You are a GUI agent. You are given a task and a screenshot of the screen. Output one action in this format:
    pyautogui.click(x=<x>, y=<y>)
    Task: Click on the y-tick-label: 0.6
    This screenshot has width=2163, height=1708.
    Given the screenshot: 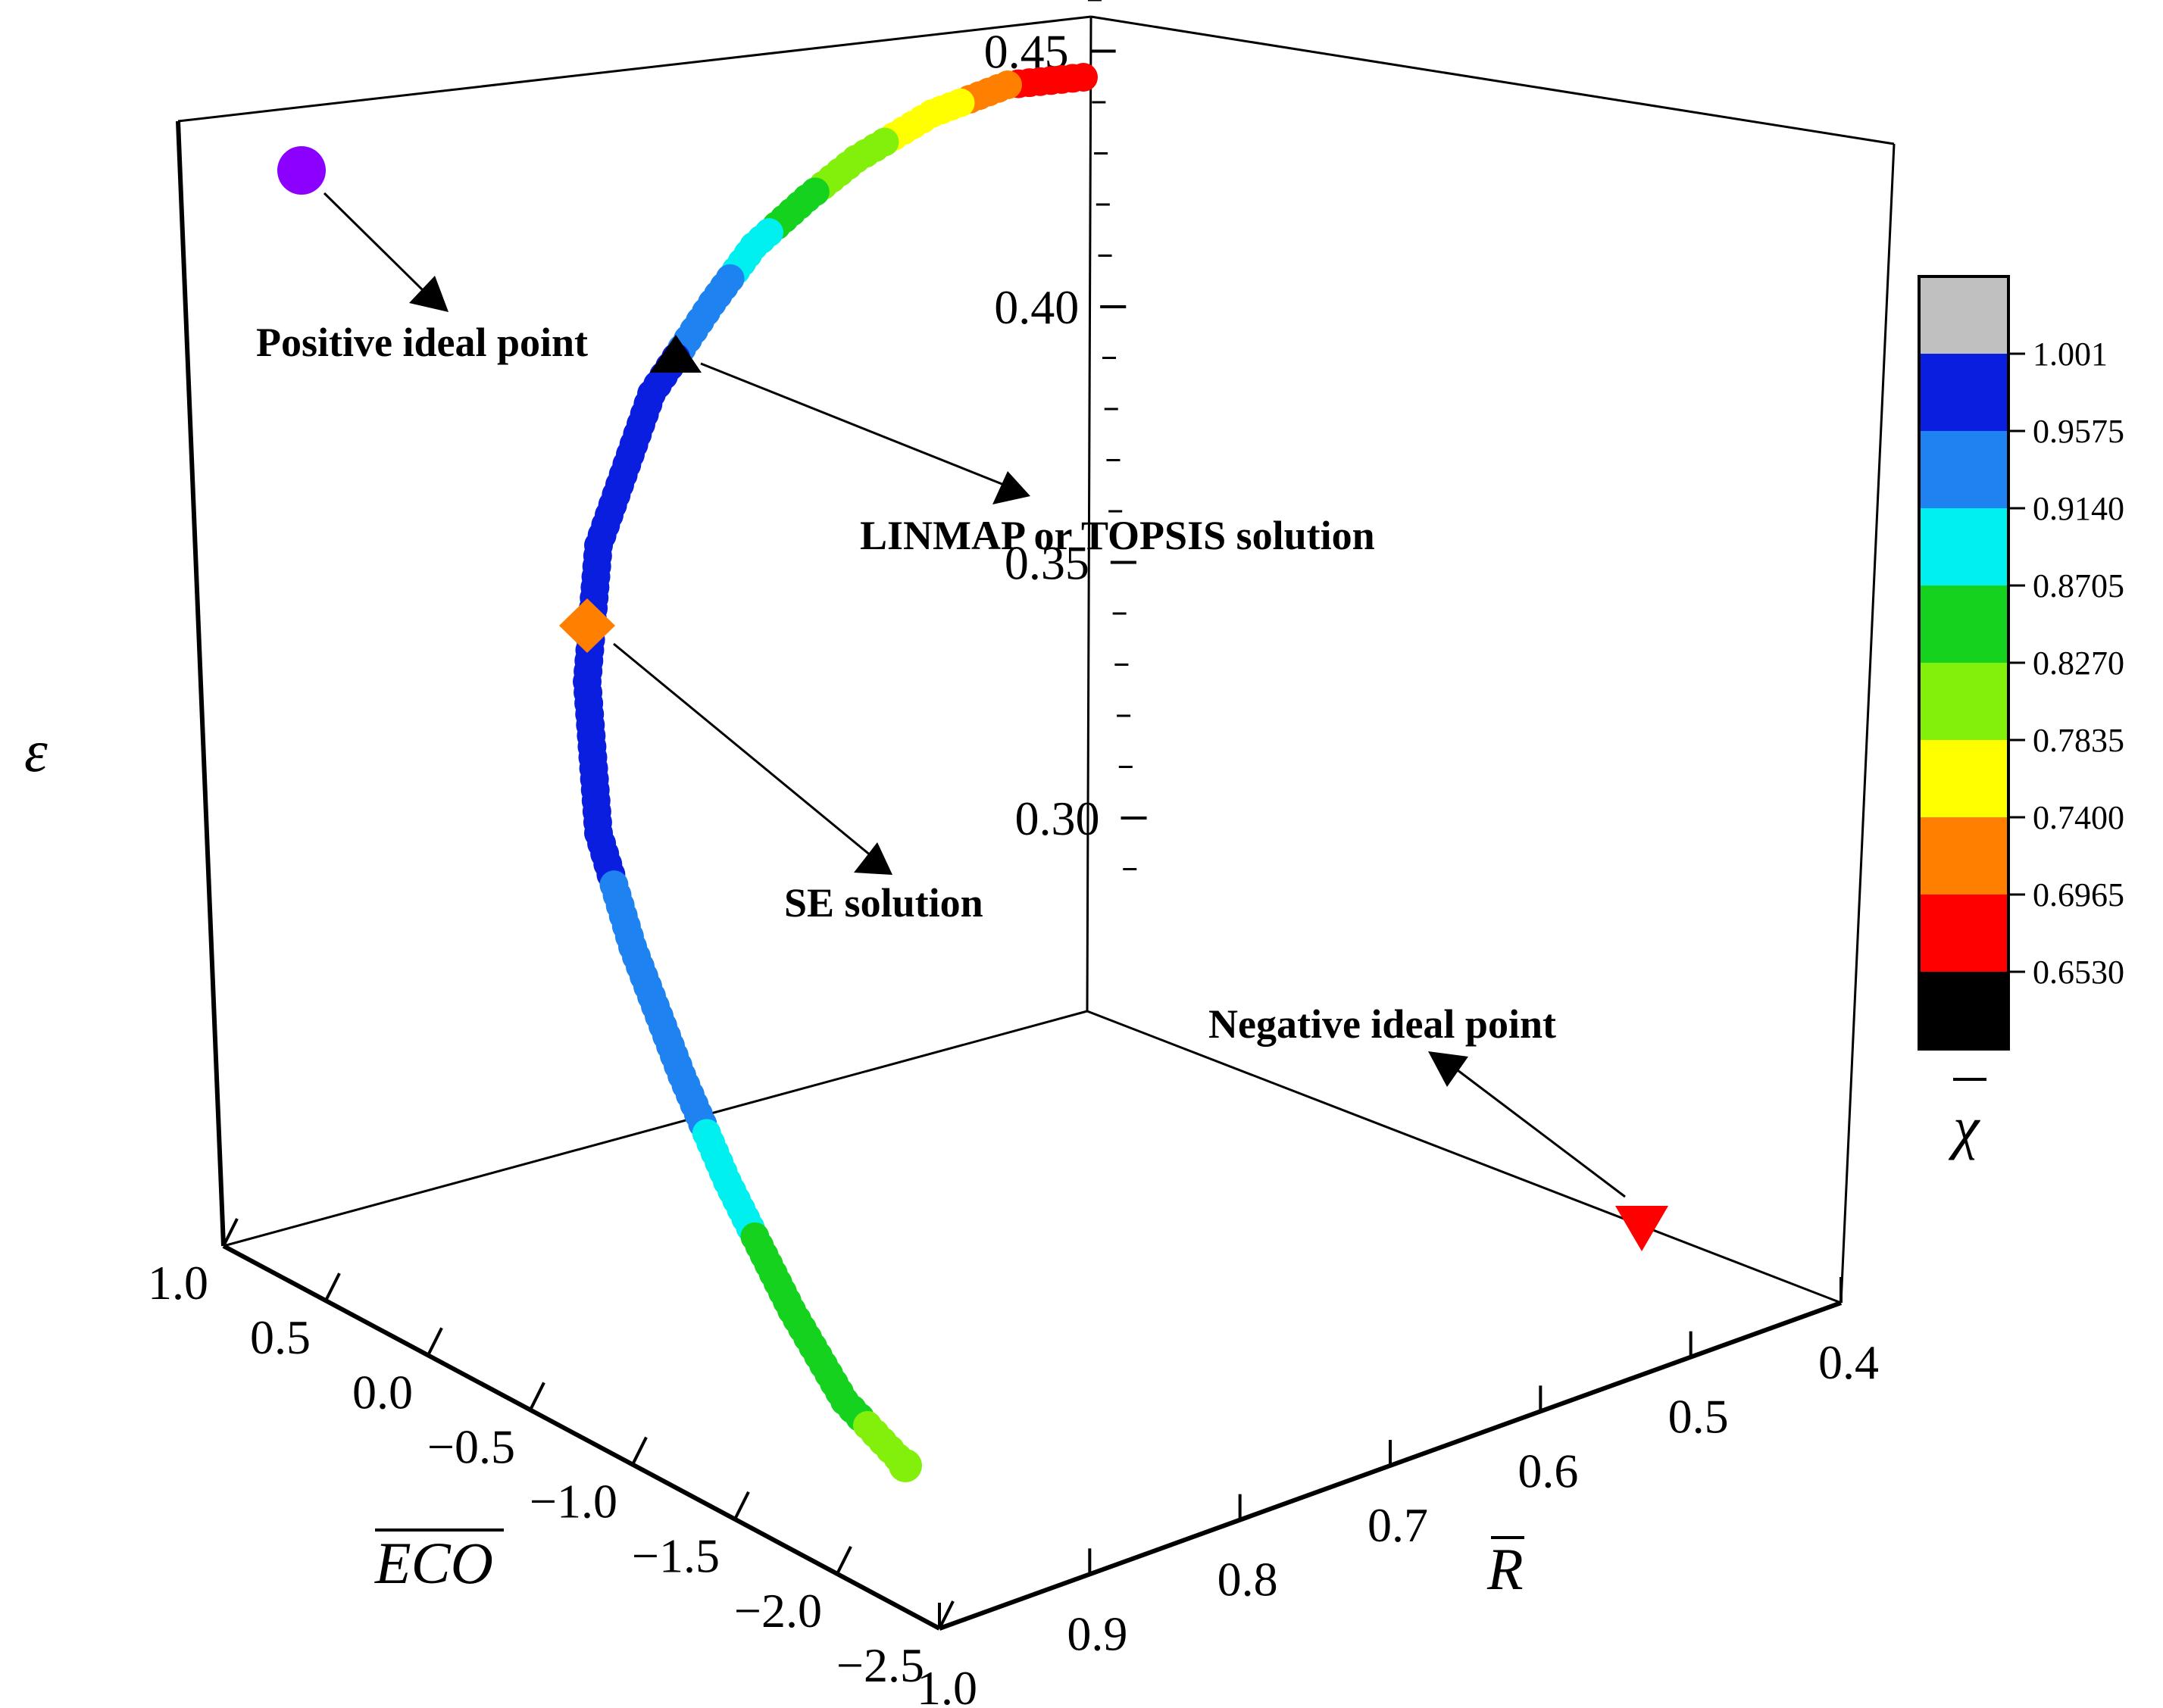 What is the action you would take?
    pyautogui.click(x=1548, y=1471)
    